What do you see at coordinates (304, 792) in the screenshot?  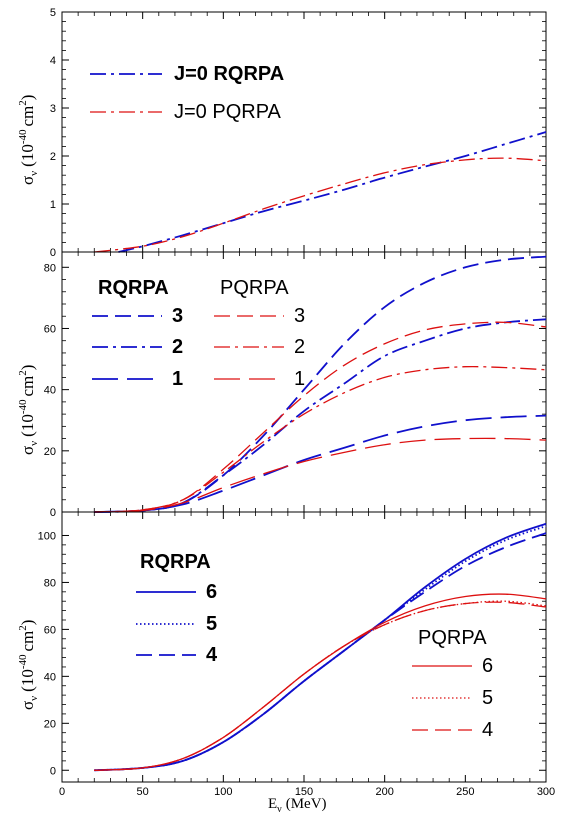 I see `x-tick-label: 150` at bounding box center [304, 792].